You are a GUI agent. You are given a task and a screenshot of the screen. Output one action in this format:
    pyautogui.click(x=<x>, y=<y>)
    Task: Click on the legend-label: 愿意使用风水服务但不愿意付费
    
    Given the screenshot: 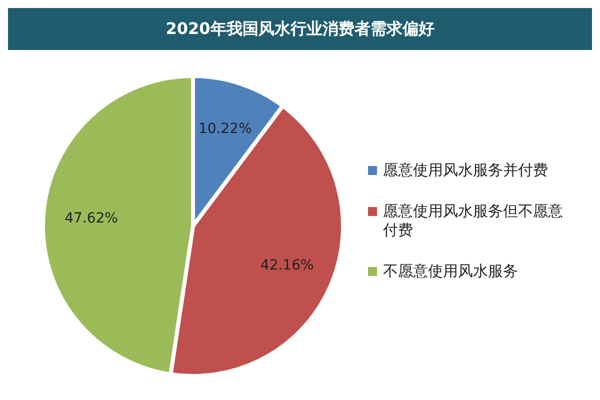 What is the action you would take?
    pyautogui.click(x=473, y=221)
    